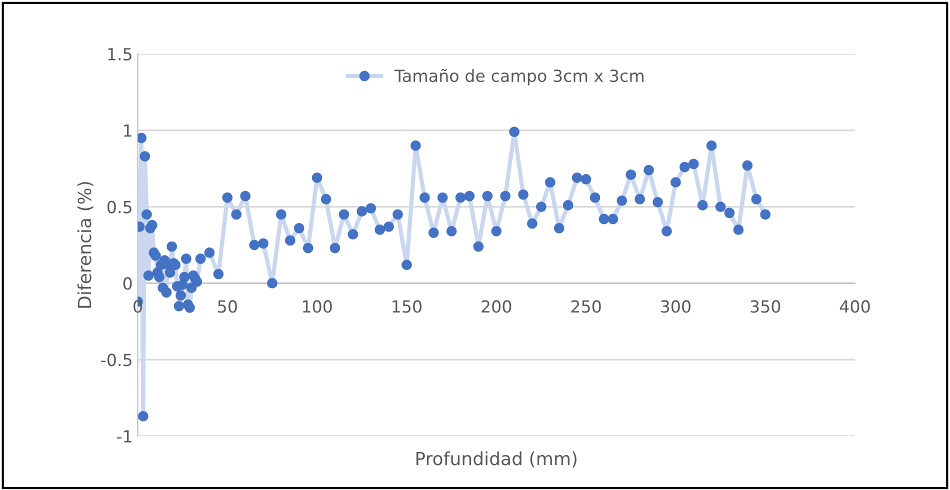 Image resolution: width=950 pixels, height=490 pixels. I want to click on x-tick-label: 250, so click(586, 306).